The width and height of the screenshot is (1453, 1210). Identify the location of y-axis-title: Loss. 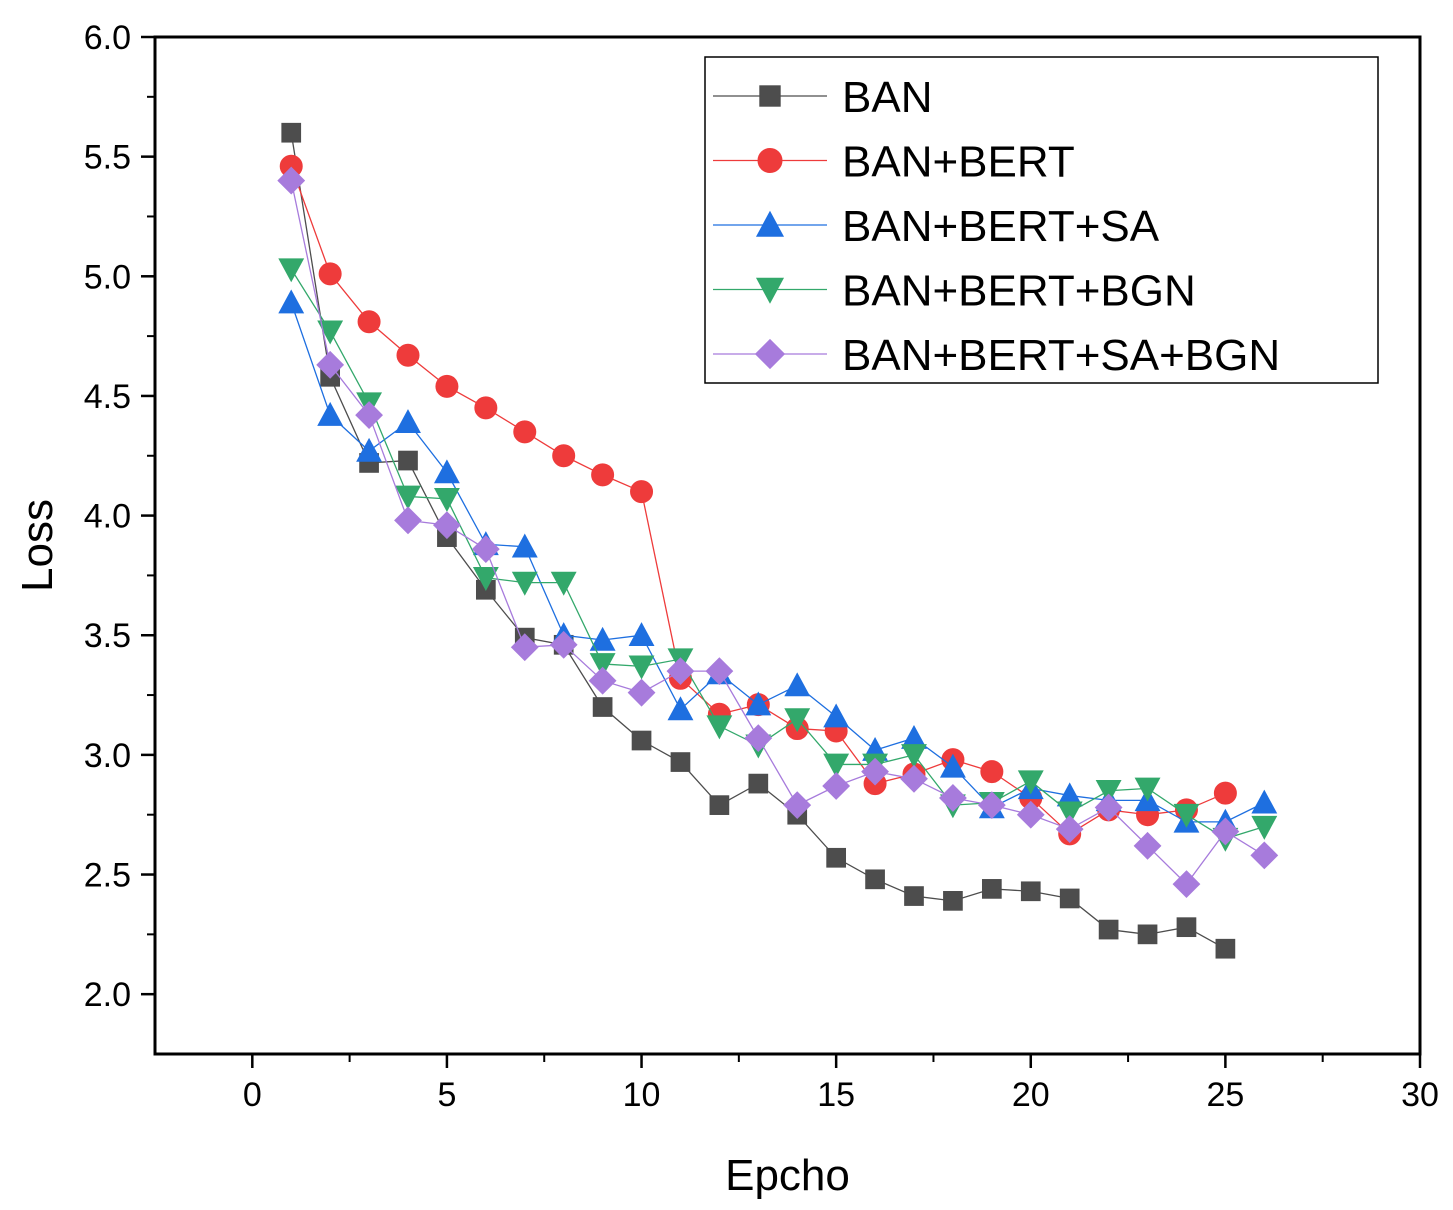
(37, 545).